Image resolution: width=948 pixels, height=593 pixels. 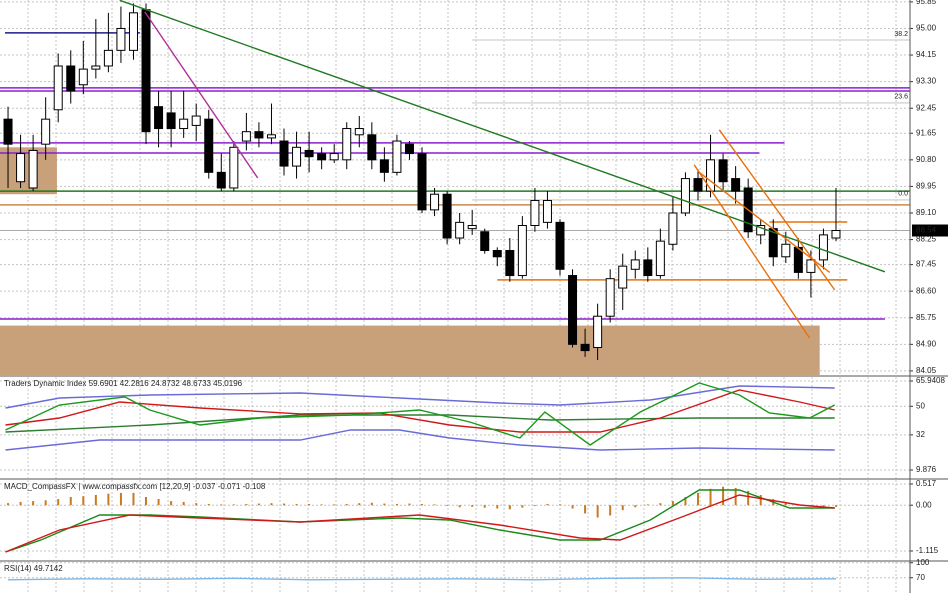 What do you see at coordinates (923, 562) in the screenshot?
I see `y-tick-label: 100` at bounding box center [923, 562].